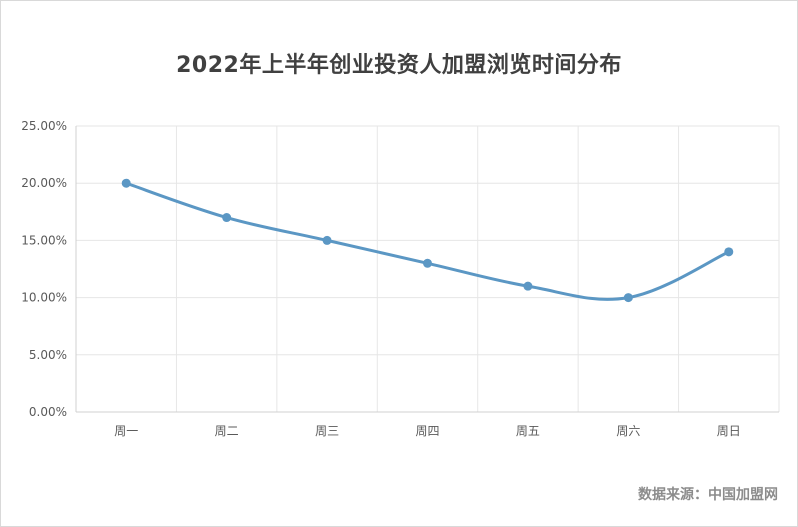 The width and height of the screenshot is (798, 527). What do you see at coordinates (528, 431) in the screenshot?
I see `x-tick-label: 周五` at bounding box center [528, 431].